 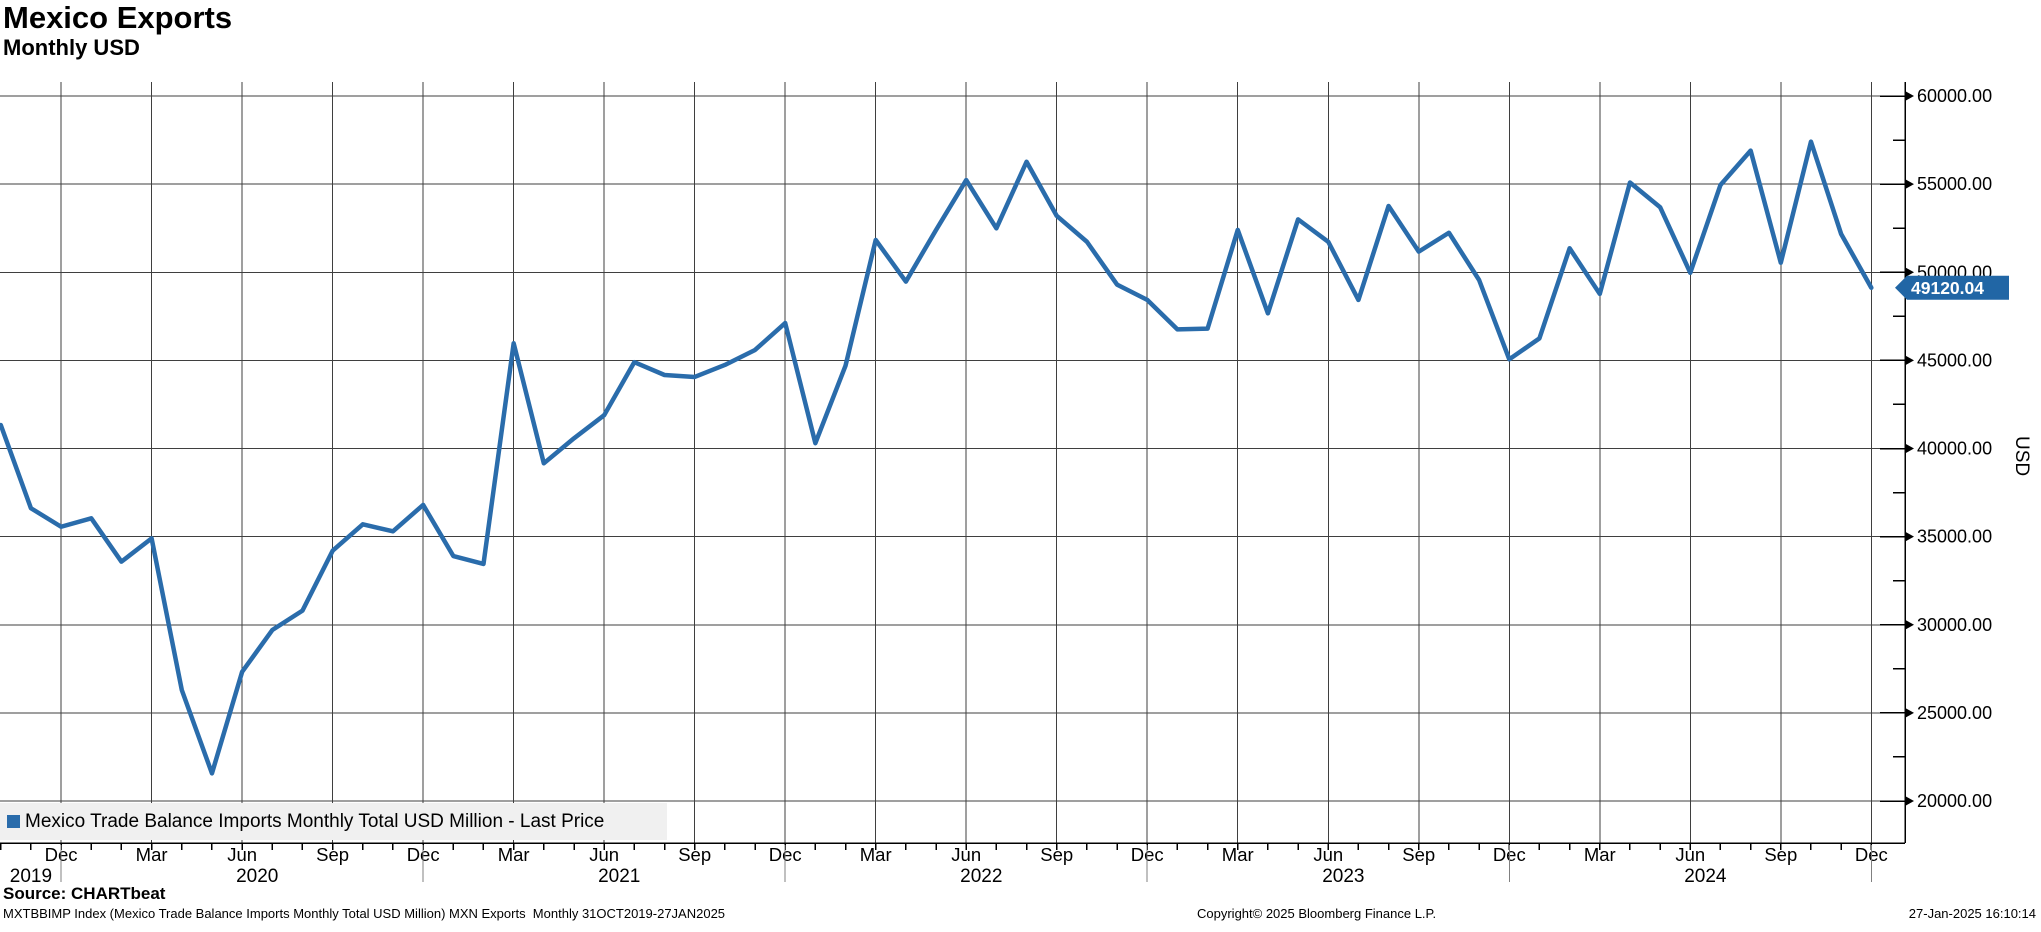 I want to click on y-axis-tick-label: 45000.00, so click(x=1954, y=360).